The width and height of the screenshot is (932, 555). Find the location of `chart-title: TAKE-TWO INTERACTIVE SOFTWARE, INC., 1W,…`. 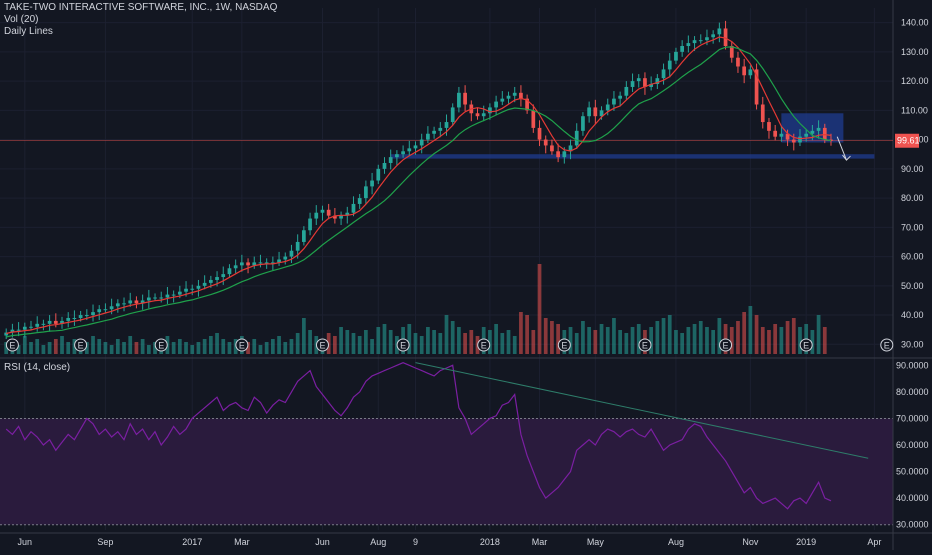

chart-title: TAKE-TWO INTERACTIVE SOFTWARE, INC., 1W,… is located at coordinates (141, 7).